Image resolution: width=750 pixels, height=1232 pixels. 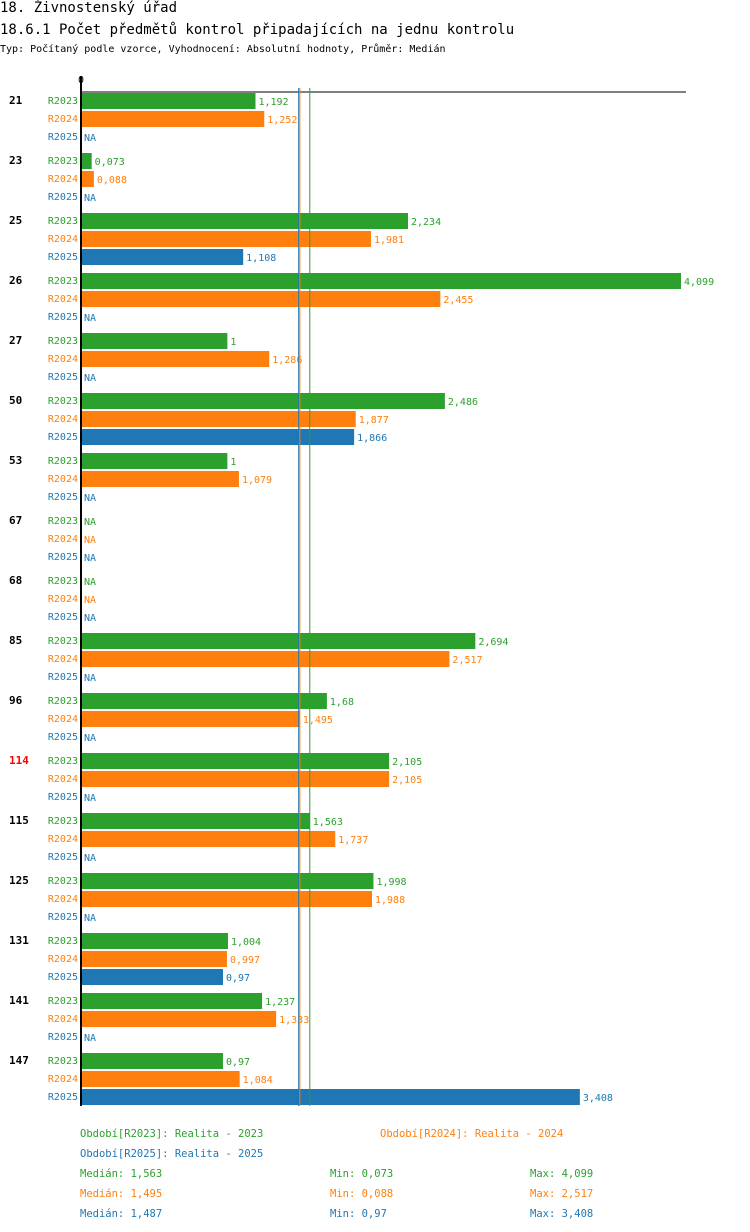 I want to click on data-label: 1,333, so click(x=294, y=1020).